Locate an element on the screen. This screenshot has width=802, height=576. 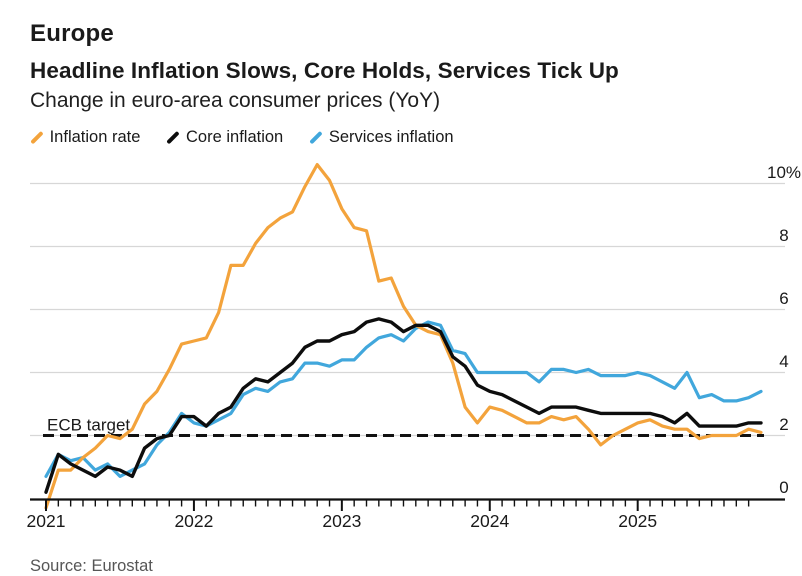
legend-item-core-inflation: Core inflation is located at coordinates (225, 137).